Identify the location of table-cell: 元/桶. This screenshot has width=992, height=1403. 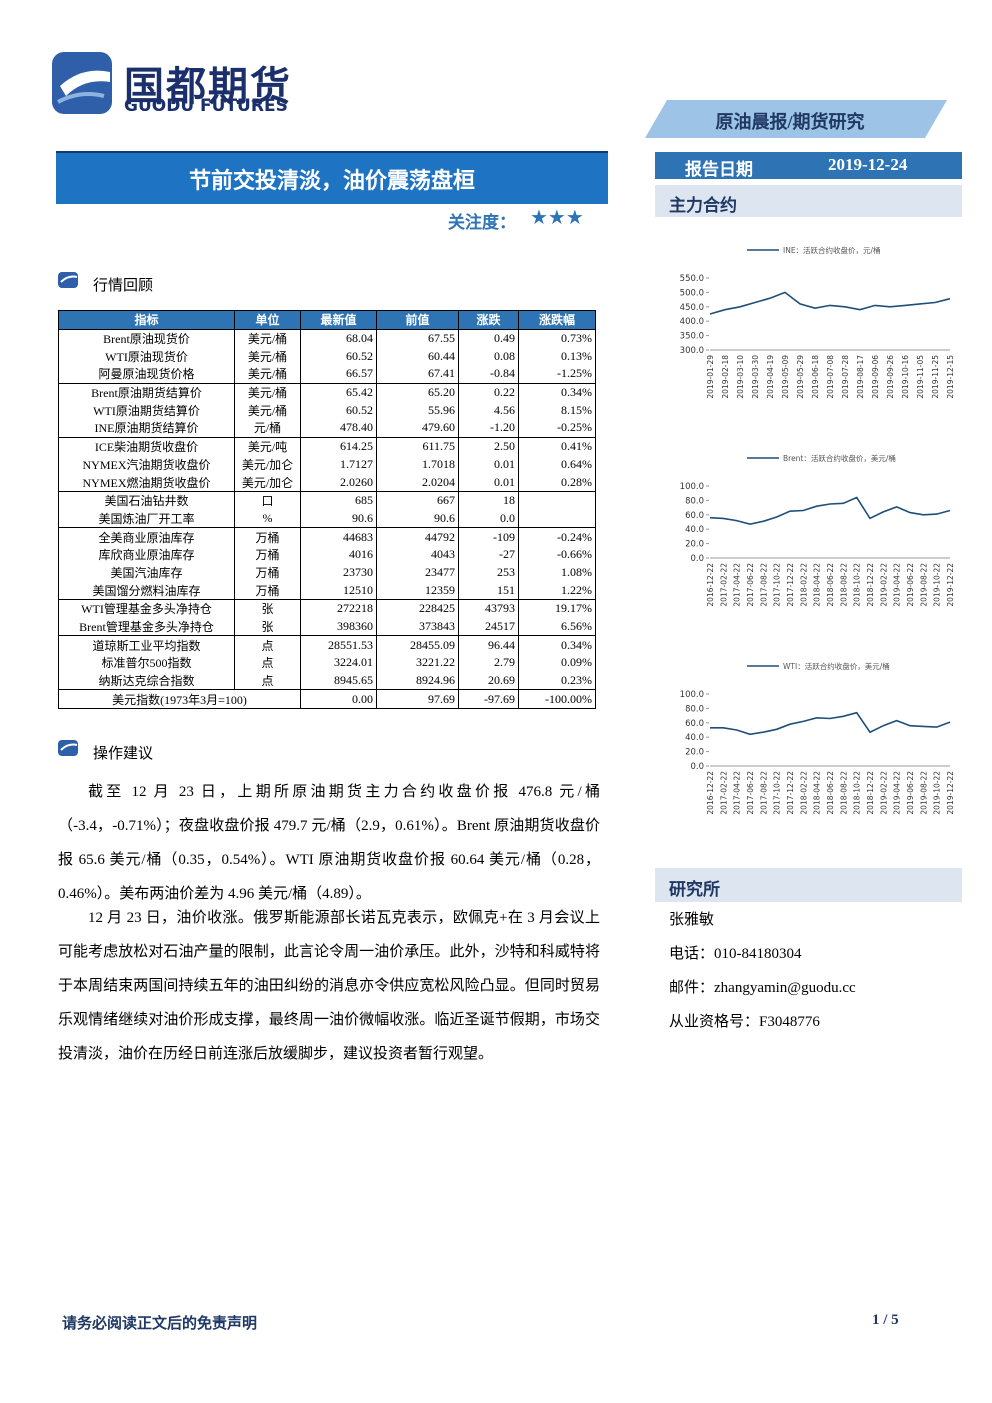
(267, 428).